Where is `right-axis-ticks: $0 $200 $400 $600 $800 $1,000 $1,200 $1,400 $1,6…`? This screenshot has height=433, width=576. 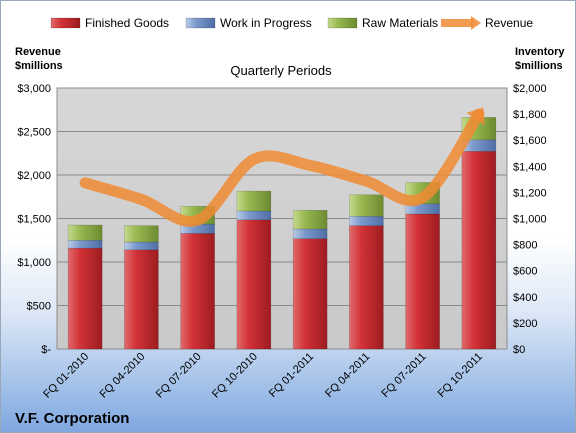
right-axis-ticks: $0 $200 $400 $600 $800 $1,000 $1,200 $1,400 $1,6… is located at coordinates (530, 219).